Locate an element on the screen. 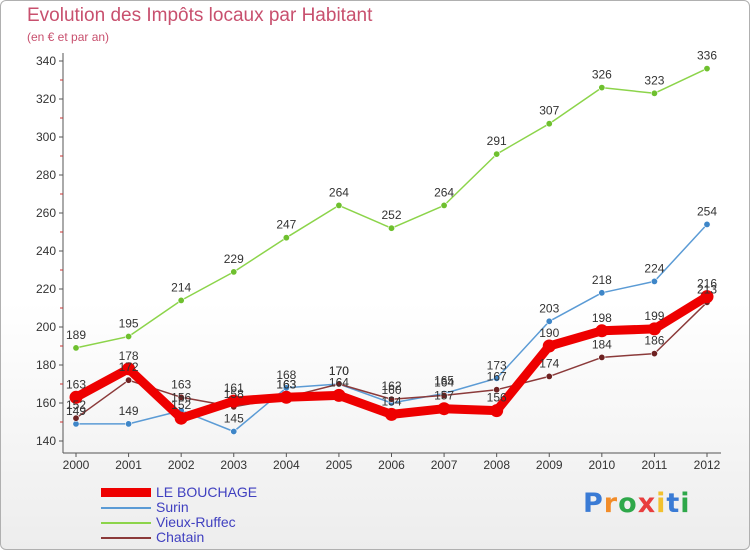 The image size is (750, 550). data-label-chatain: 167 is located at coordinates (497, 377).